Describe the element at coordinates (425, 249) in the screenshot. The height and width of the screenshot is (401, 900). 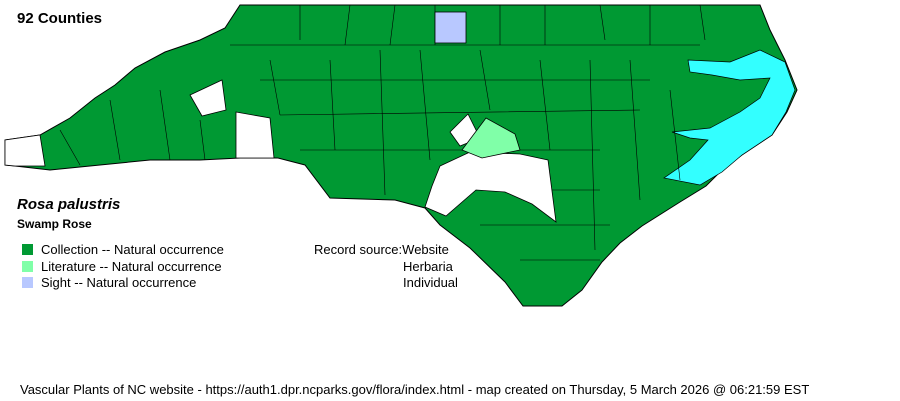
I see `record-source-website: Website` at that location.